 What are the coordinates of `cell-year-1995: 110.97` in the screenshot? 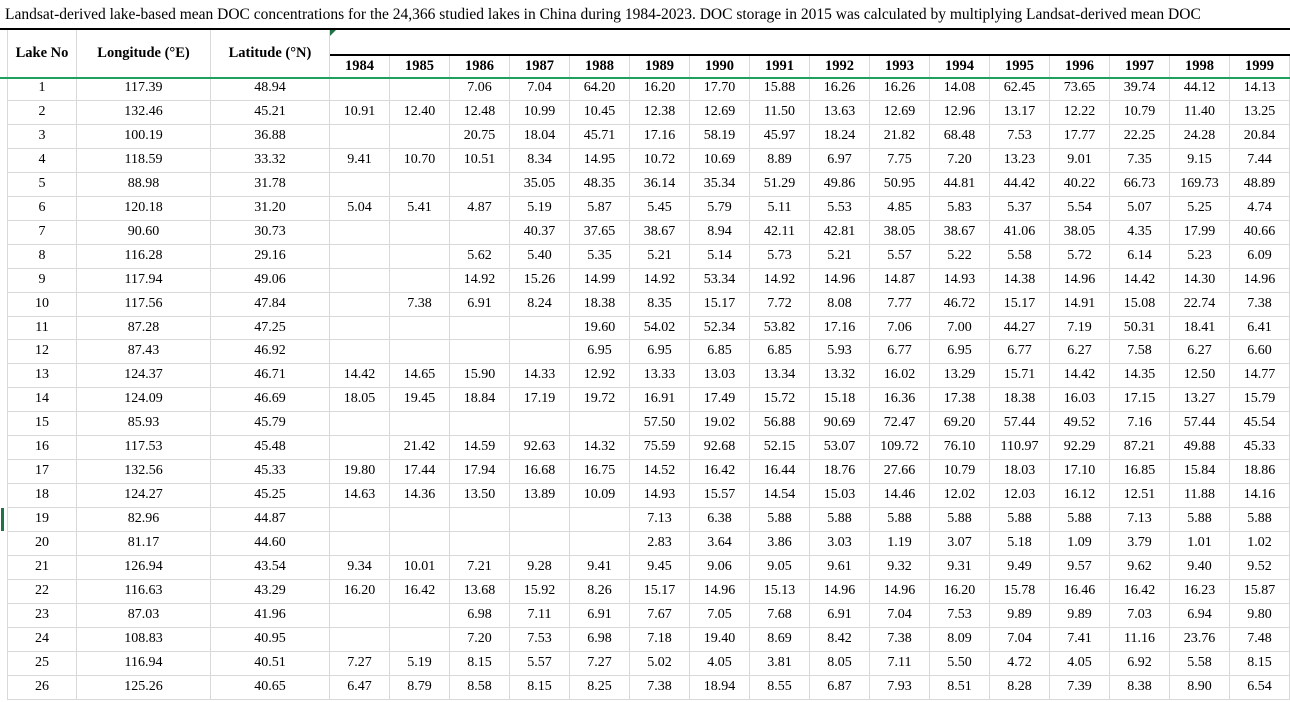 It's located at (1020, 448).